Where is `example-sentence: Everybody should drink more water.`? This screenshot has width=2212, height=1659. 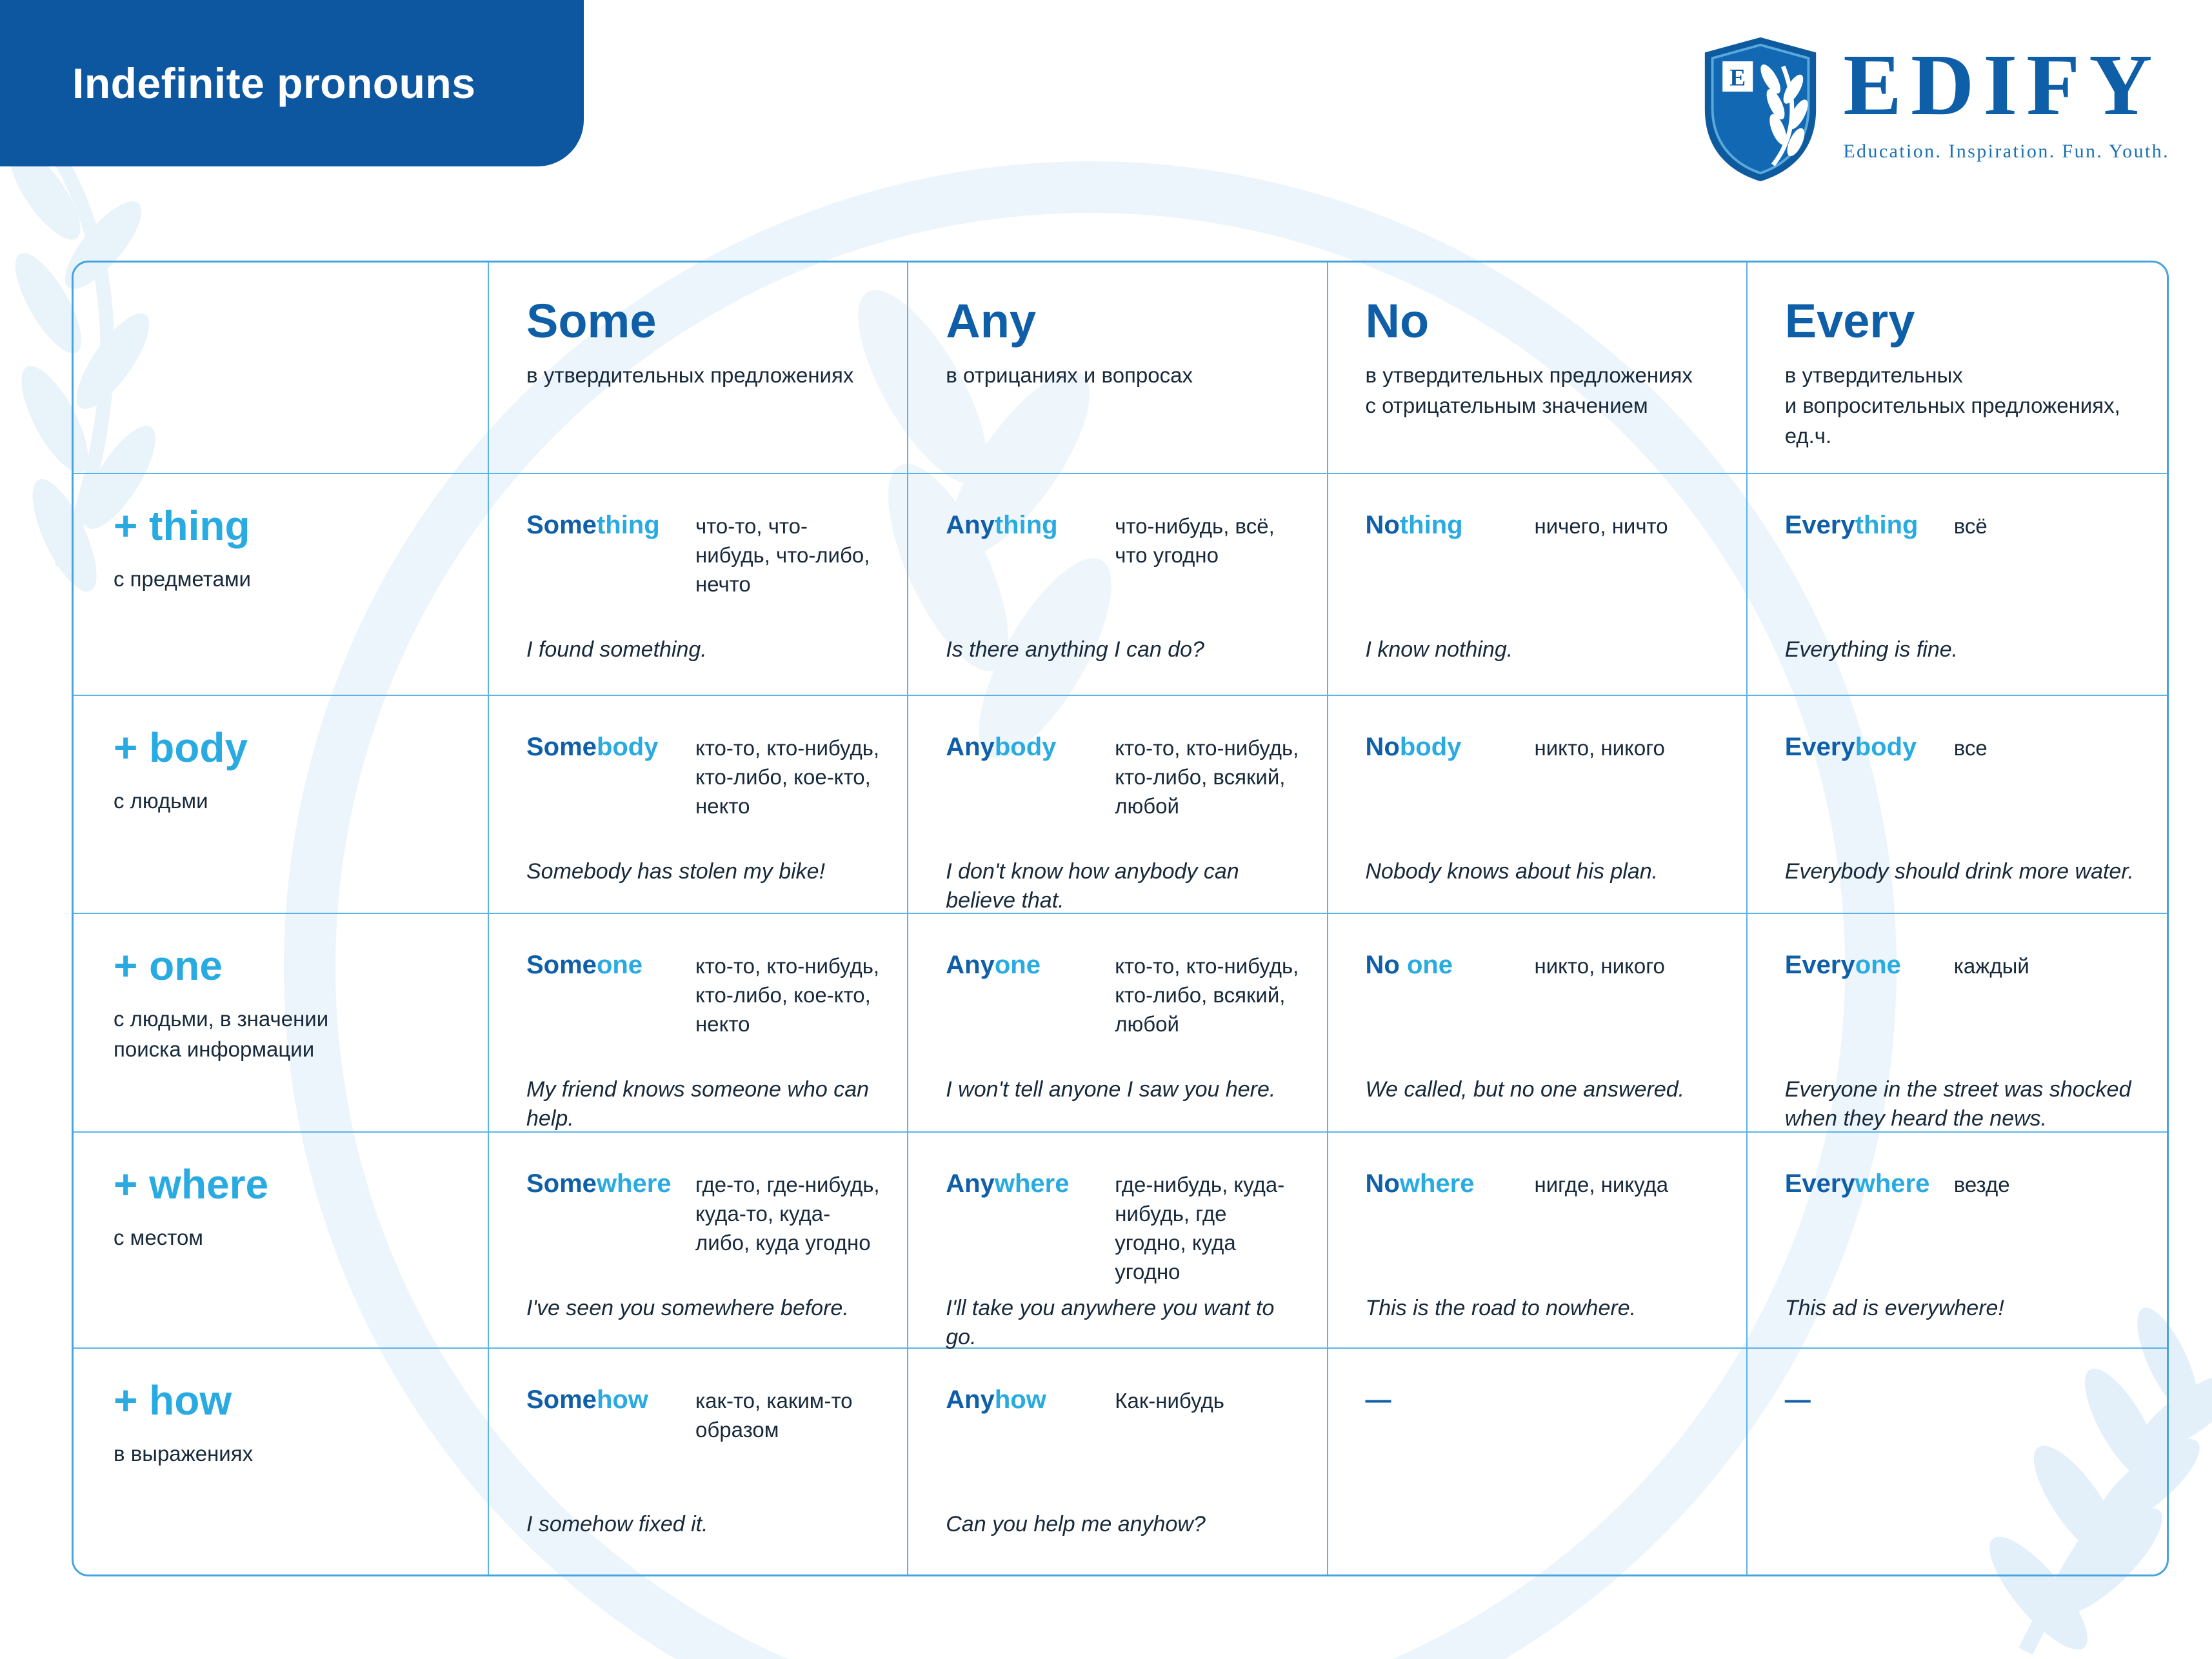 example-sentence: Everybody should drink more water. is located at coordinates (1959, 872).